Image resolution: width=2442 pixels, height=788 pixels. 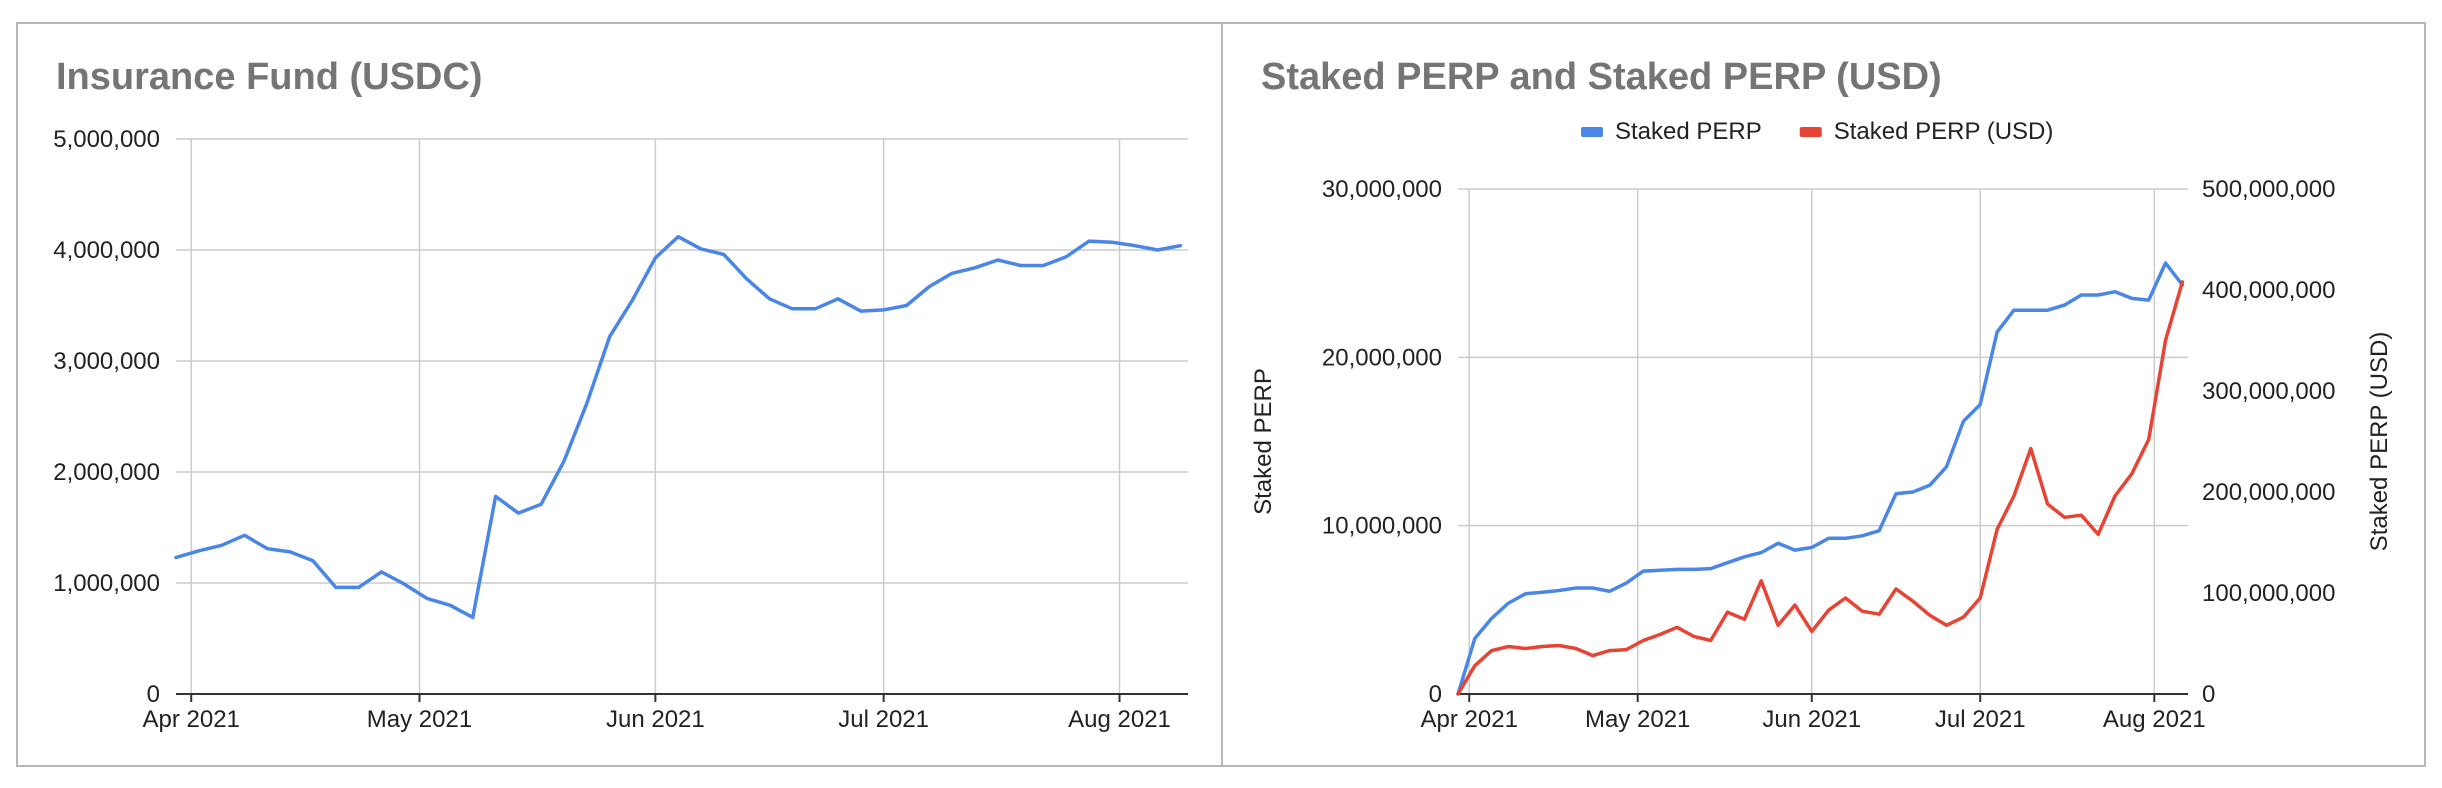 What do you see at coordinates (1382, 189) in the screenshot?
I see `y-tick-label: 30,000,000` at bounding box center [1382, 189].